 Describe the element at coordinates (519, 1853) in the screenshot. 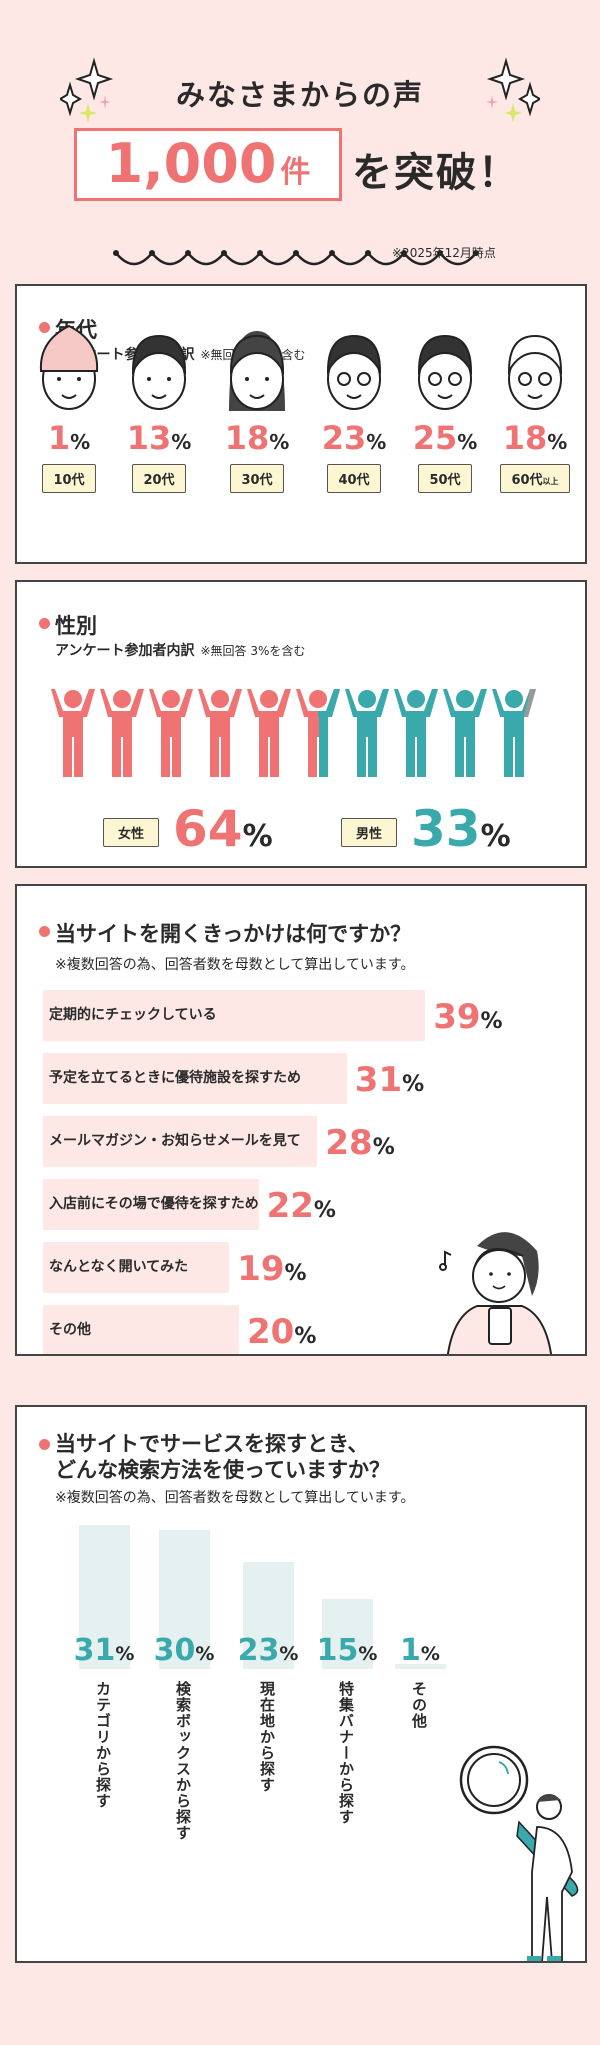

I see `man-with-magnifier-illustration` at that location.